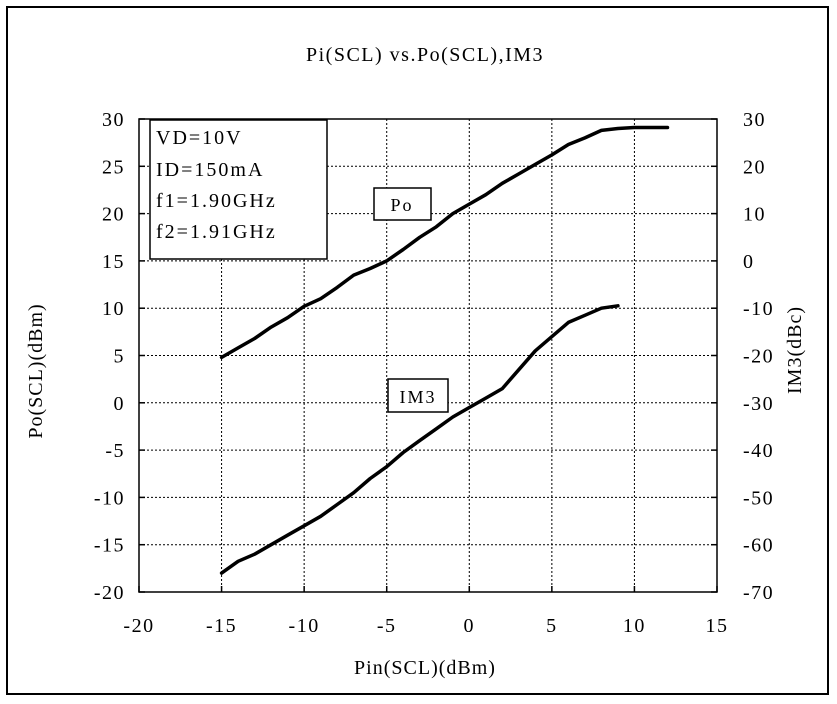 This screenshot has height=704, width=837. What do you see at coordinates (216, 232) in the screenshot?
I see `annotation-f2: f2=1.91GHz` at bounding box center [216, 232].